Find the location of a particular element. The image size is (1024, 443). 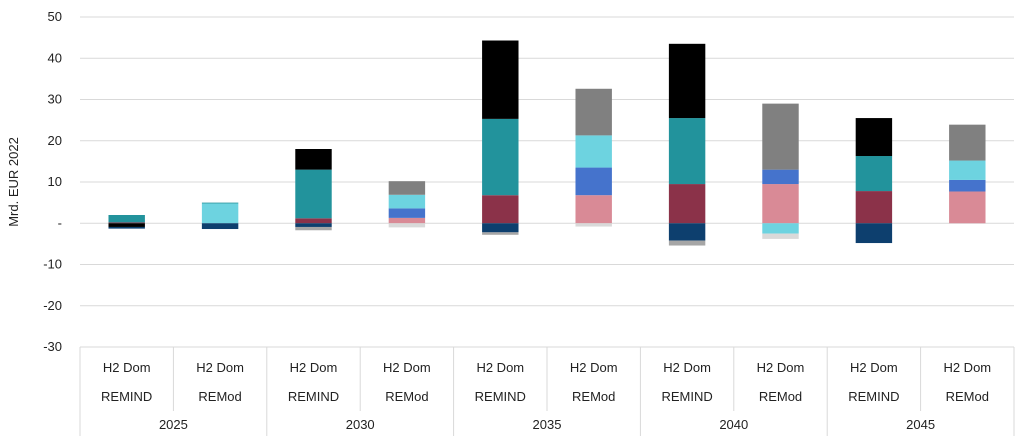

y-axis-ticks: 50 40 30 20 10 - -10 -20 -30 is located at coordinates (52, 181).